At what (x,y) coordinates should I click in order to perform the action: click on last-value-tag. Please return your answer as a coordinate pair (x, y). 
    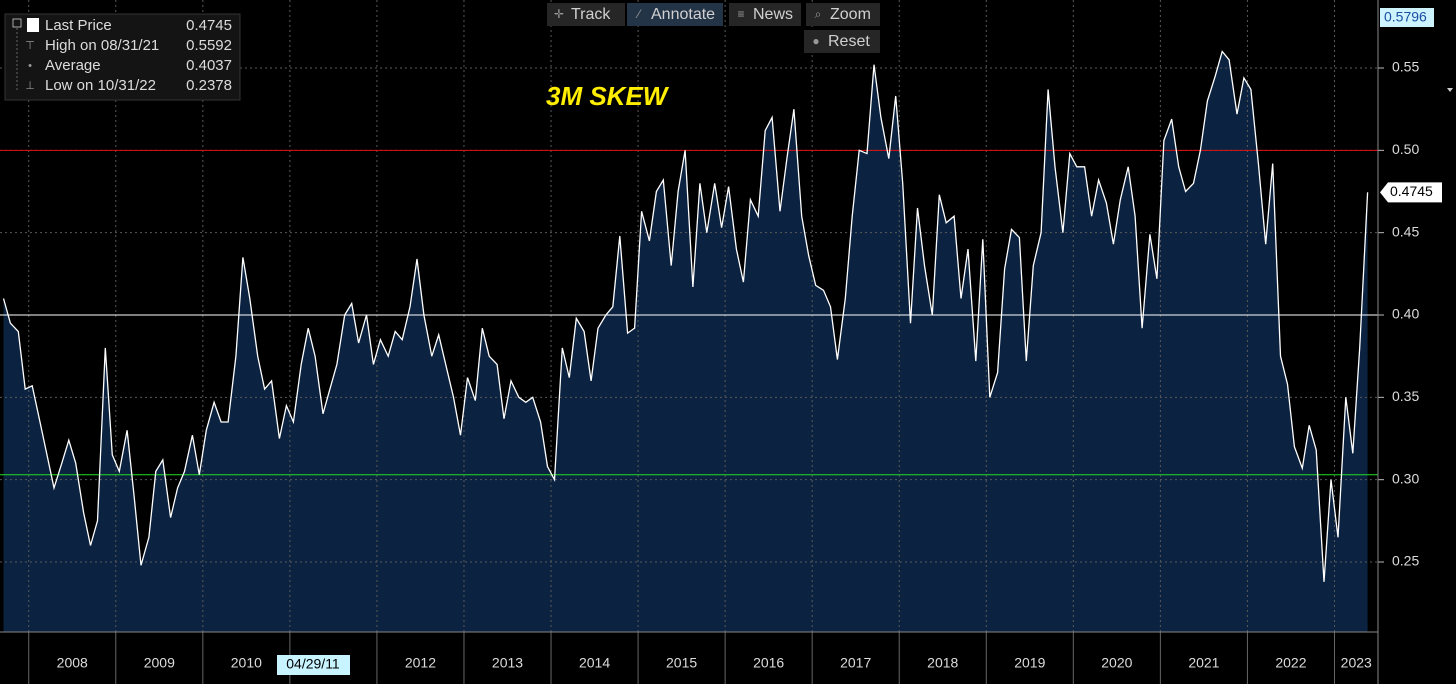
    Looking at the image, I should click on (1411, 192).